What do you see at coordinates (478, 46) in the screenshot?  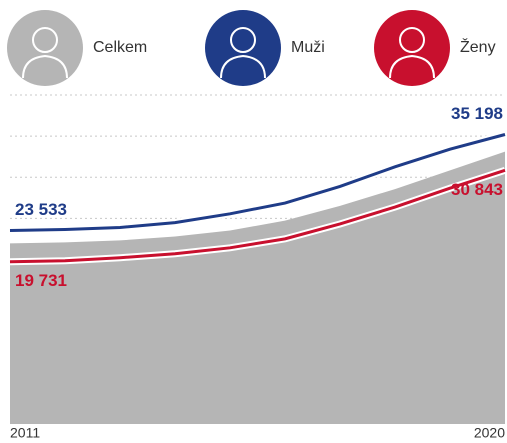 I see `legend-label: Ženy` at bounding box center [478, 46].